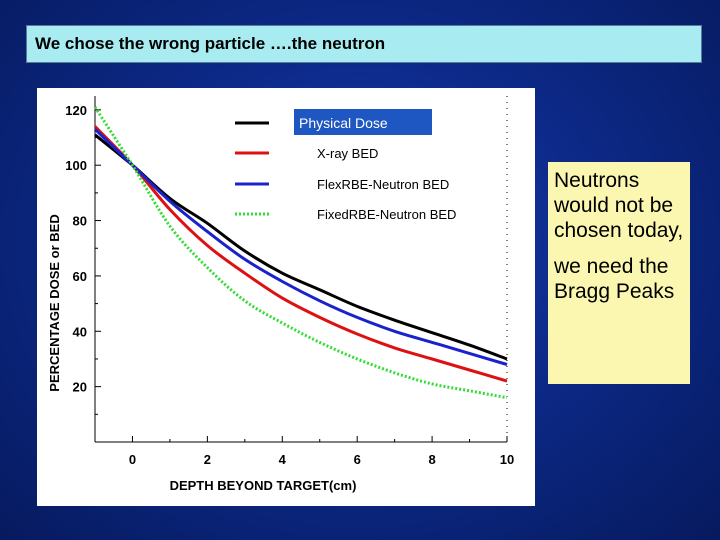 The height and width of the screenshot is (540, 720). What do you see at coordinates (357, 459) in the screenshot?
I see `x-tick-label: 6` at bounding box center [357, 459].